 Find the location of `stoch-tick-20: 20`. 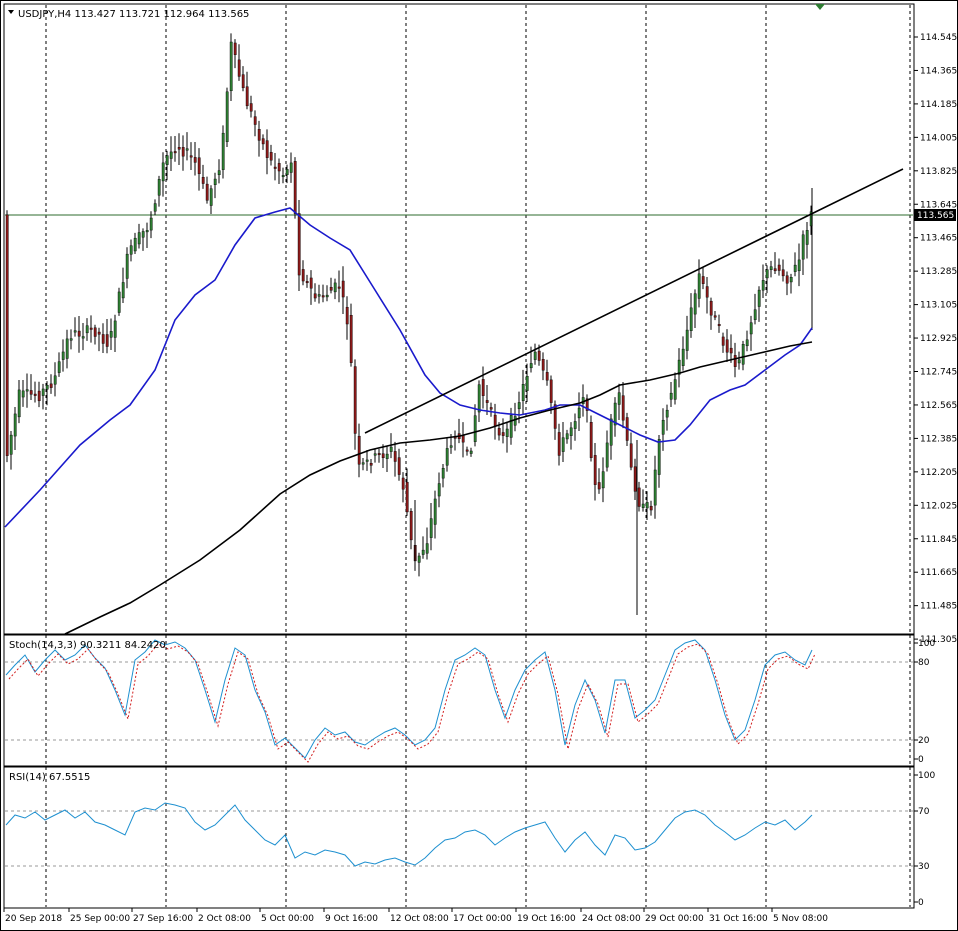

stoch-tick-20: 20 is located at coordinates (924, 741).